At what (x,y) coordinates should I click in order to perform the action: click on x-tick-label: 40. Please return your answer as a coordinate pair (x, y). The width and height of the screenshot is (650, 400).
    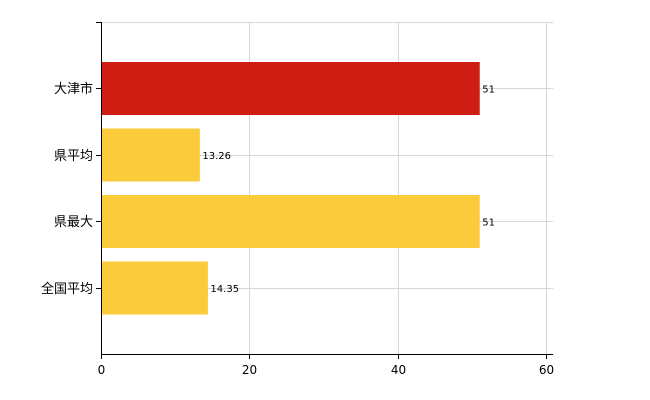
    Looking at the image, I should click on (398, 370).